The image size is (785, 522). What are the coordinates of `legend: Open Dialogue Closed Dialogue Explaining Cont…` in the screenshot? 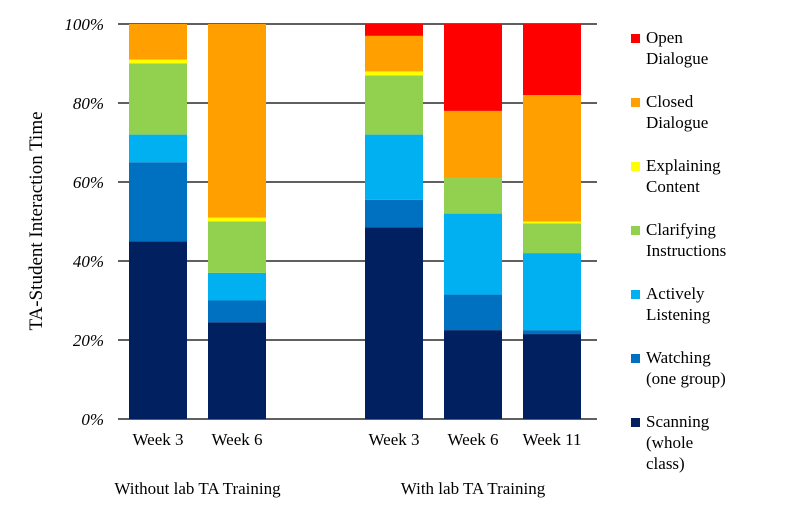 It's located at (678, 250).